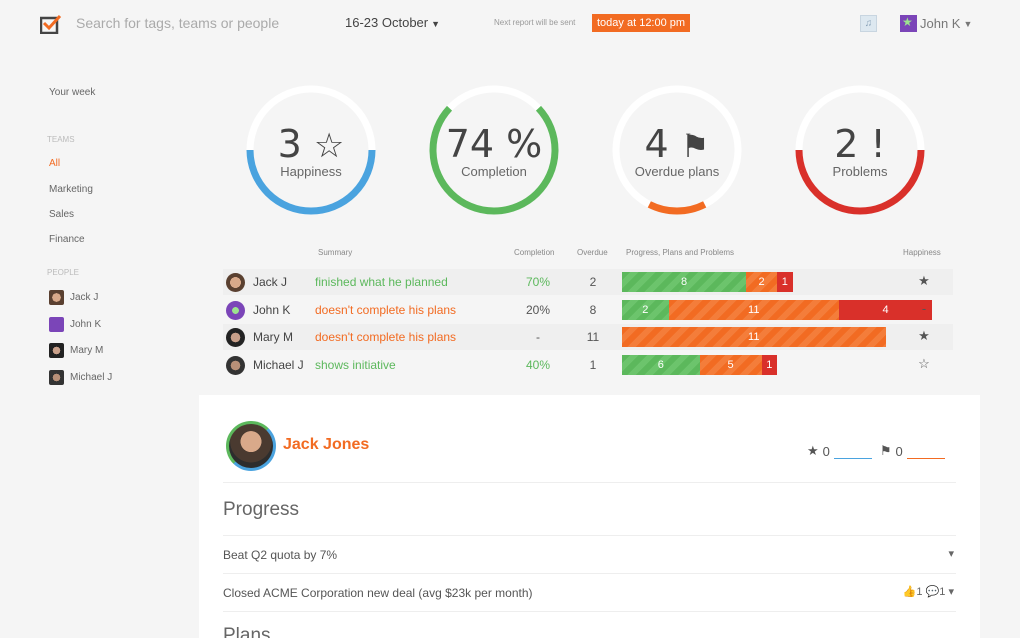 The image size is (1020, 638). What do you see at coordinates (899, 451) in the screenshot?
I see `flag-count: 0` at bounding box center [899, 451].